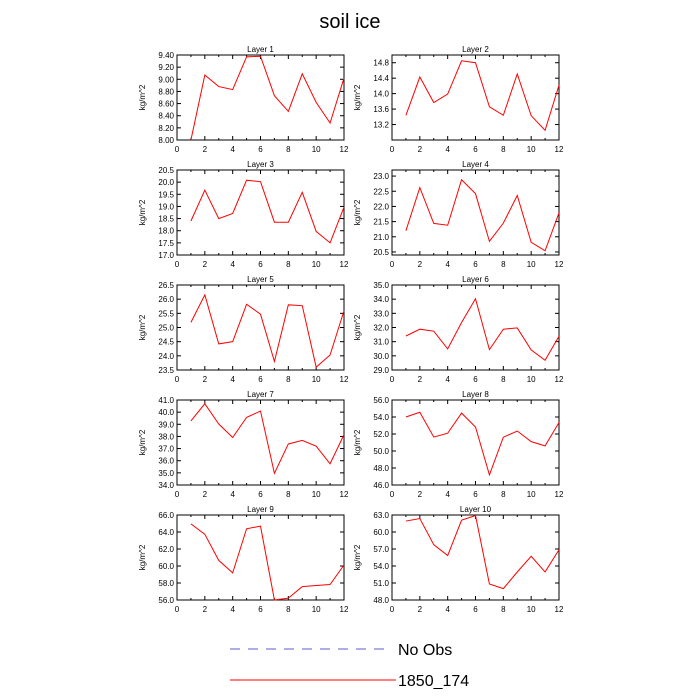  I want to click on y-tick-label: 22.5, so click(381, 191).